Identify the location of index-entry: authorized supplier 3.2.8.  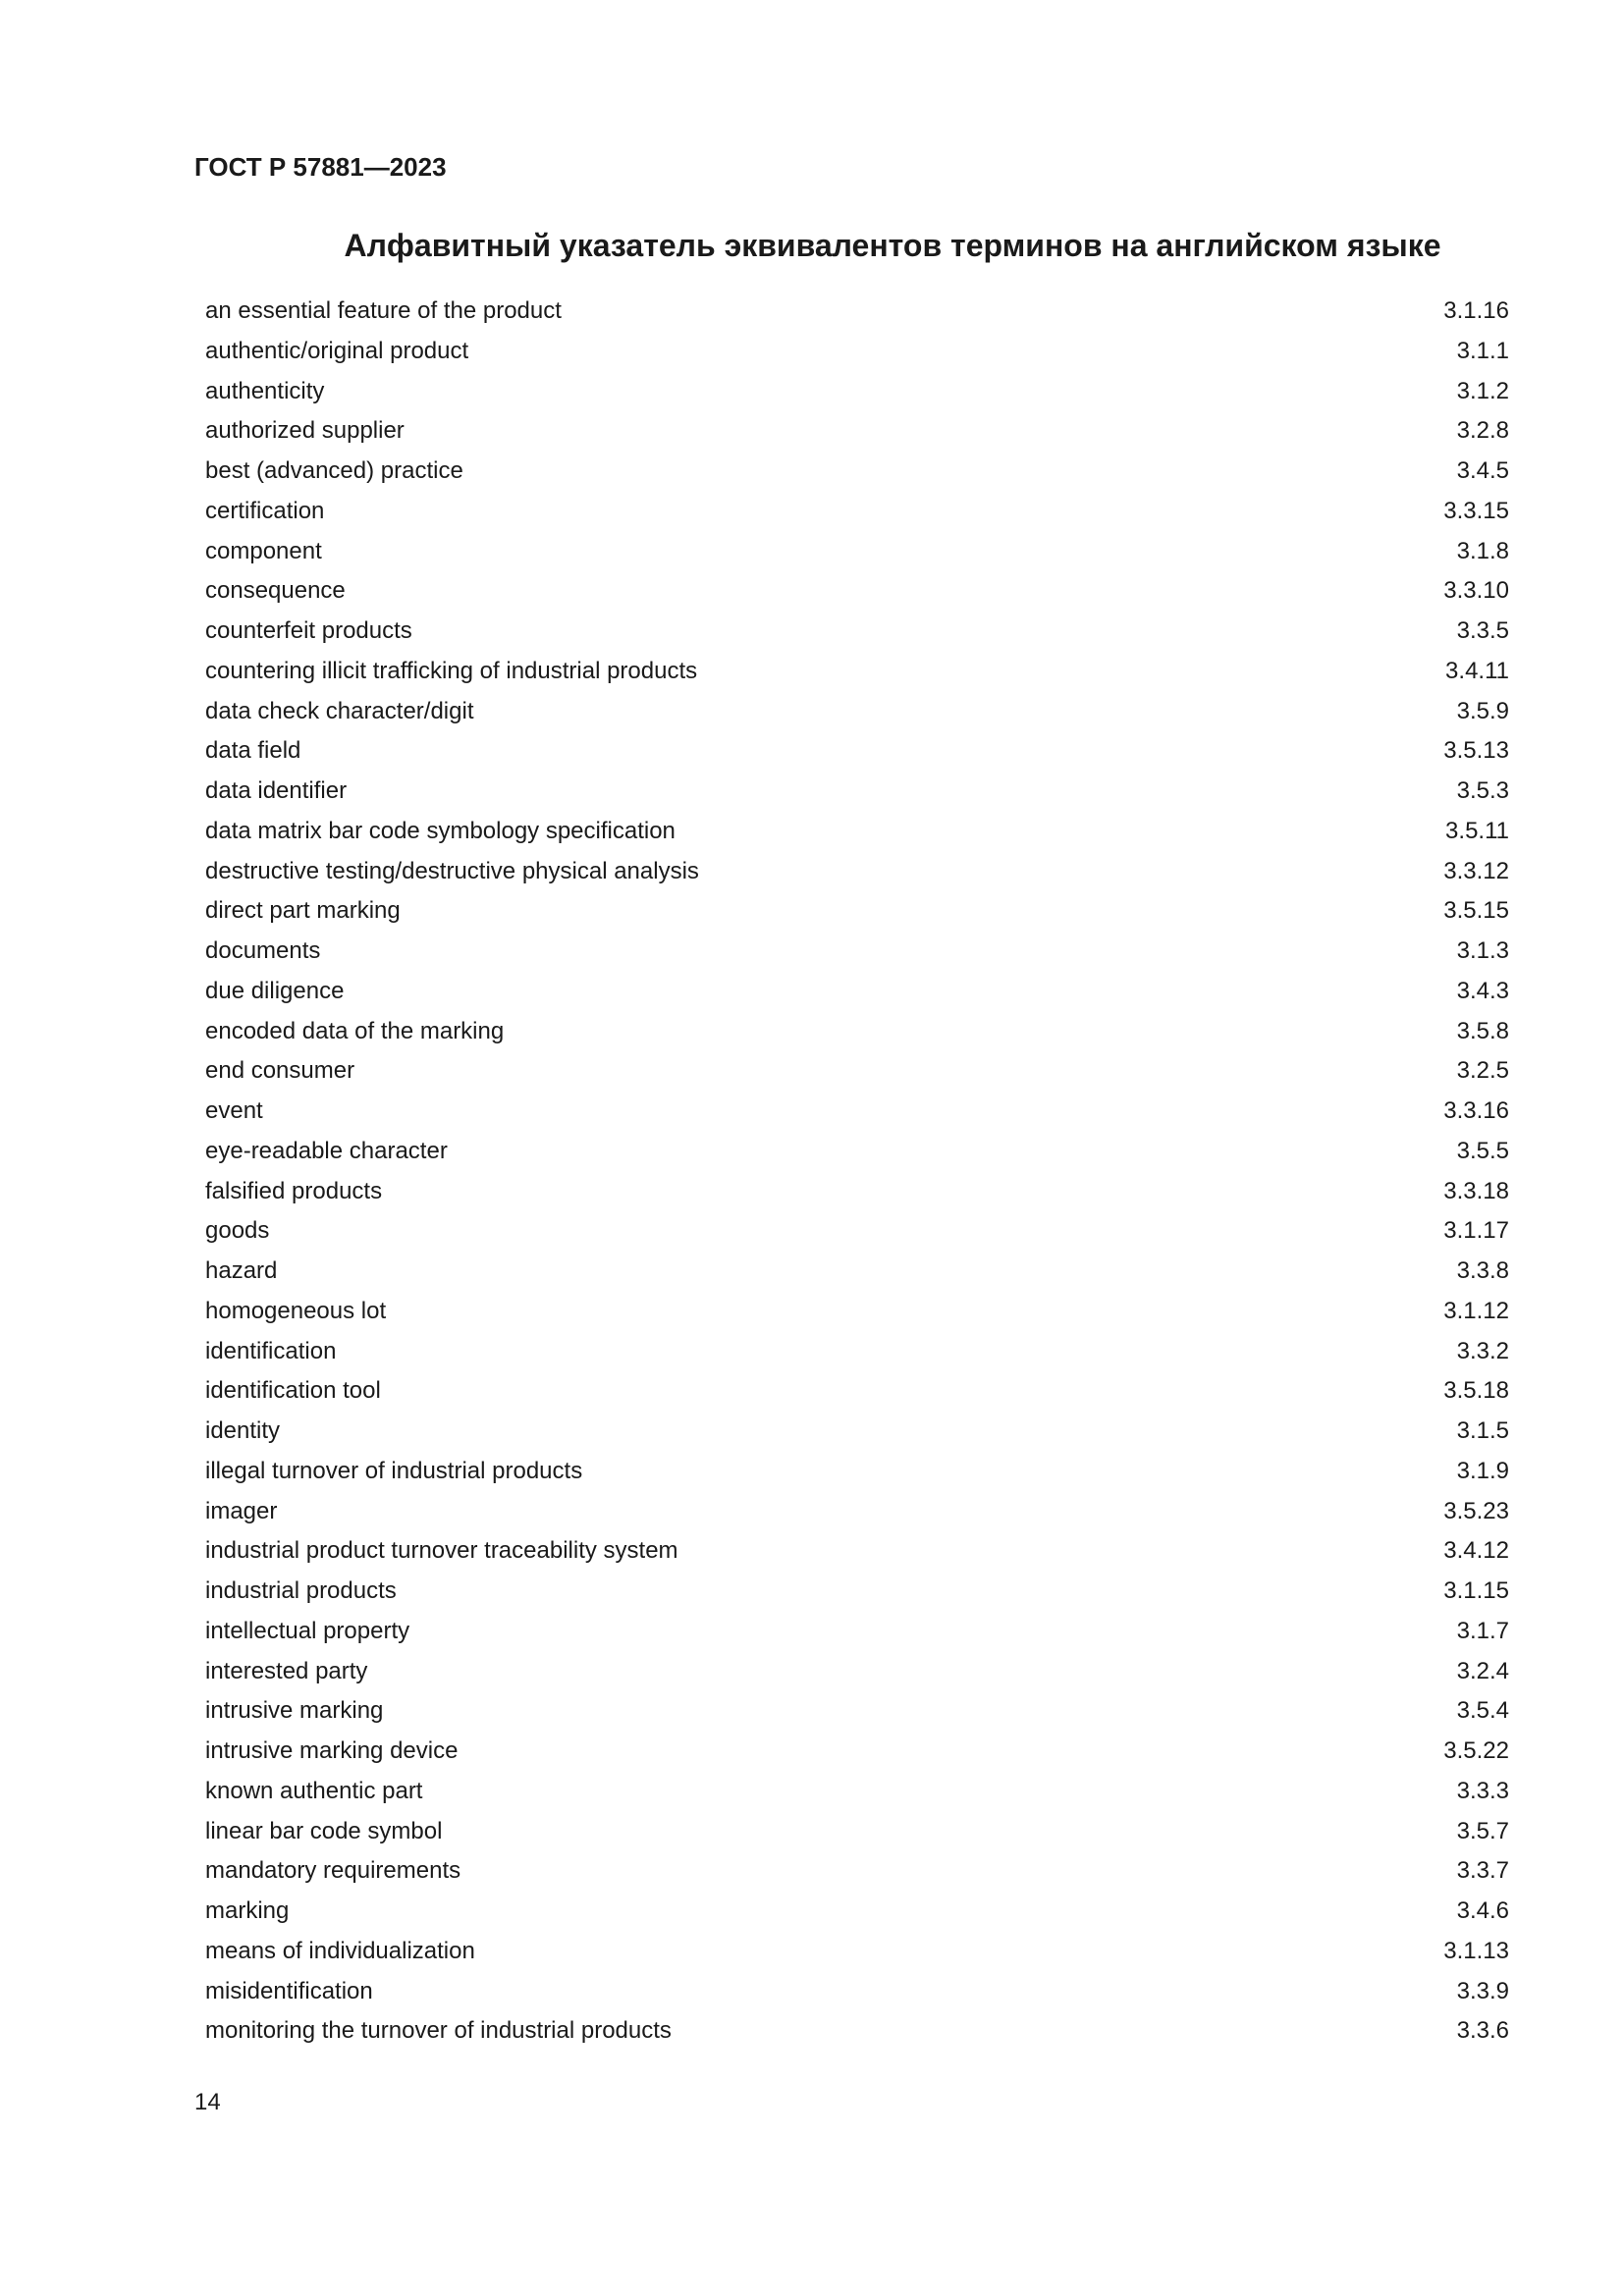
(857, 432).